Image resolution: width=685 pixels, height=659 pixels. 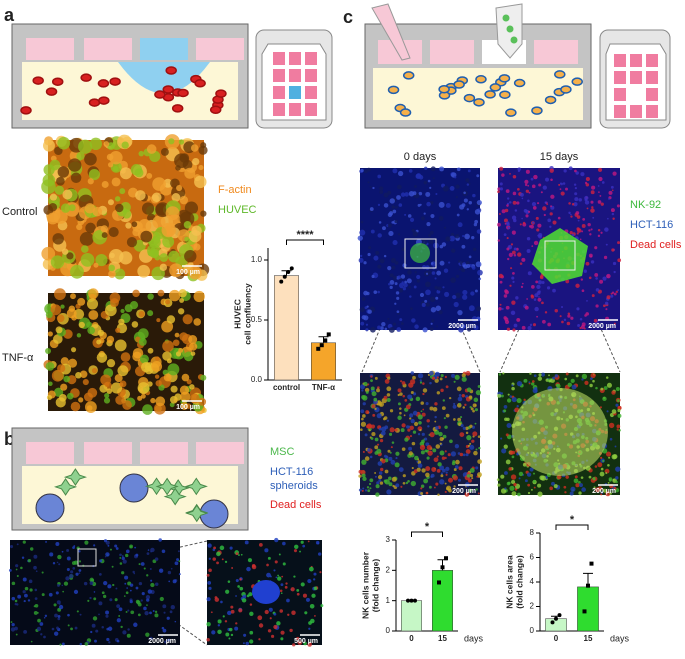 I want to click on scale-bar-label: 2000 µm, so click(x=462, y=326).